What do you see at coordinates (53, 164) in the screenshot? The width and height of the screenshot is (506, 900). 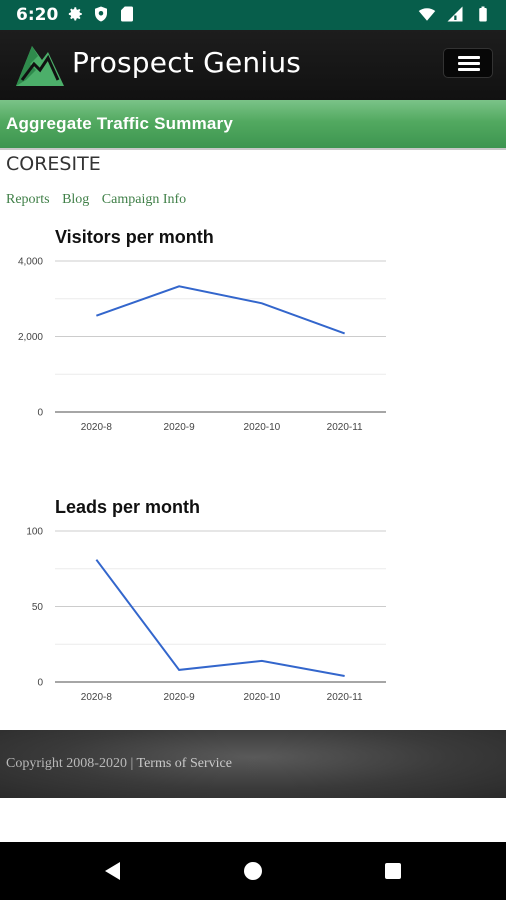 I see `site-name: CORESITE` at bounding box center [53, 164].